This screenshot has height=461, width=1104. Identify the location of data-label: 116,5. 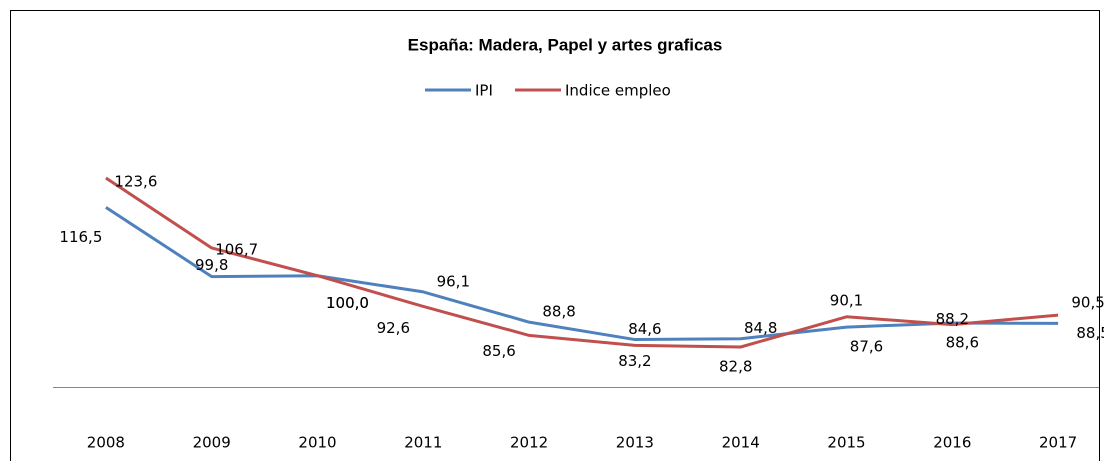
(80, 237).